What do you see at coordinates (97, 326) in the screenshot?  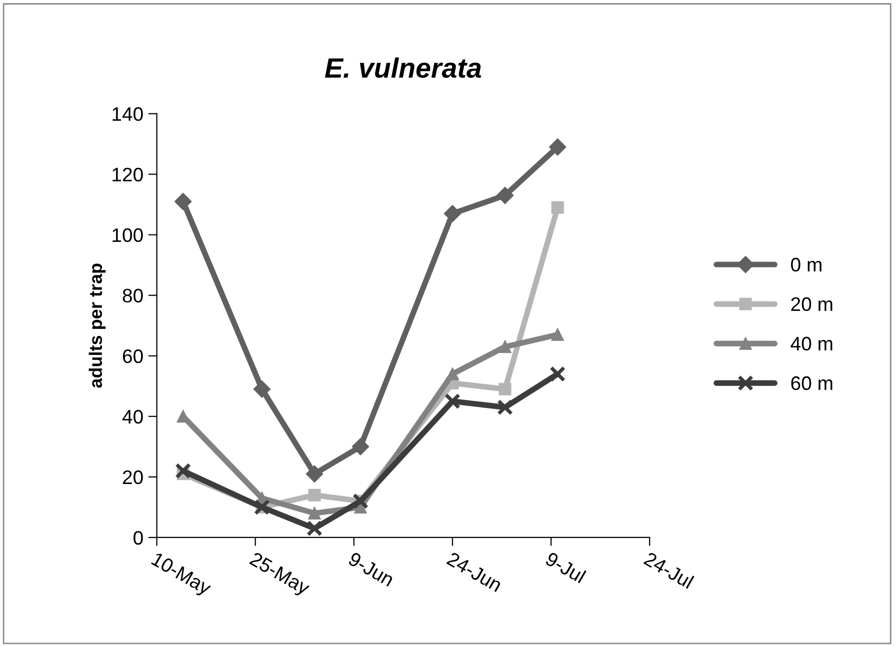 I see `y-axis-title: adults per trap` at bounding box center [97, 326].